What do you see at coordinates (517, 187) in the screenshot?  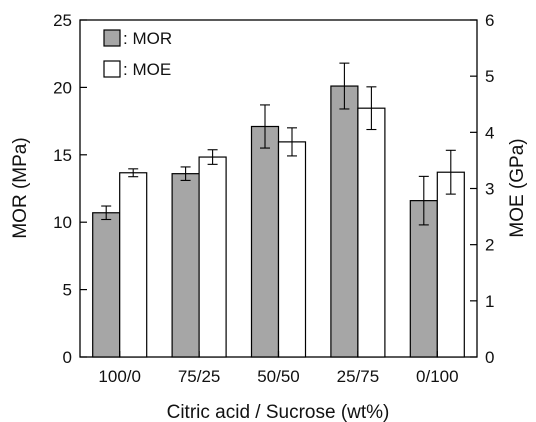 I see `right-axis-title: MOE (GPa)` at bounding box center [517, 187].